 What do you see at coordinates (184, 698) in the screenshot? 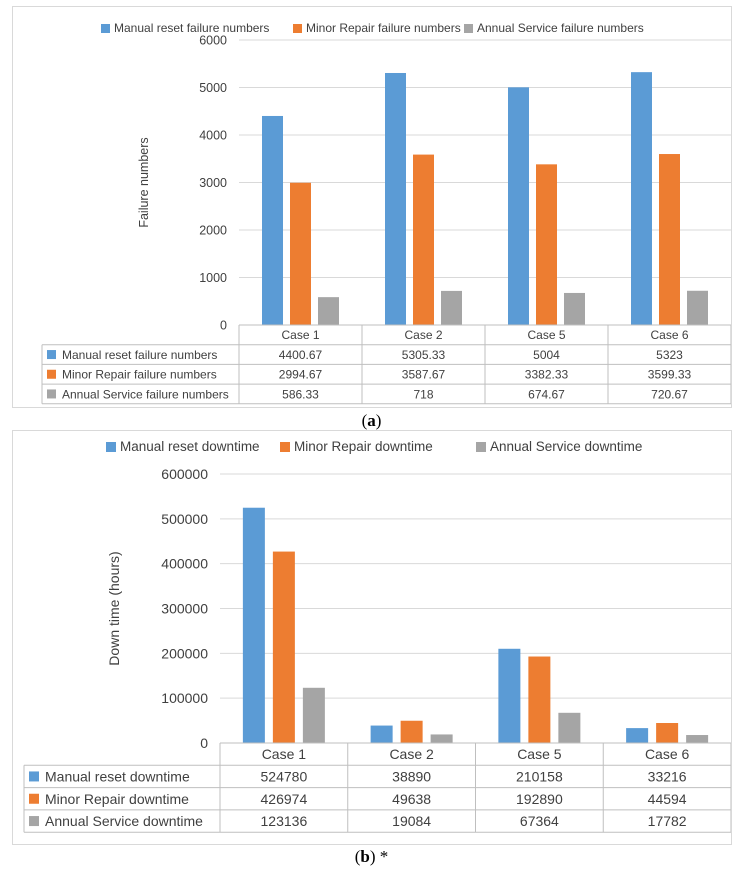
I see `chart-1-ytick-1: 100000` at bounding box center [184, 698].